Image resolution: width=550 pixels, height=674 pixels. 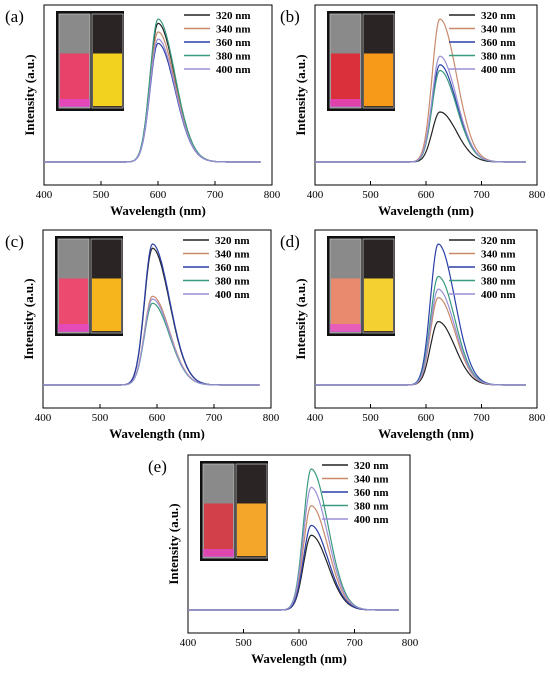 I want to click on panel-label: (b), so click(x=290, y=16).